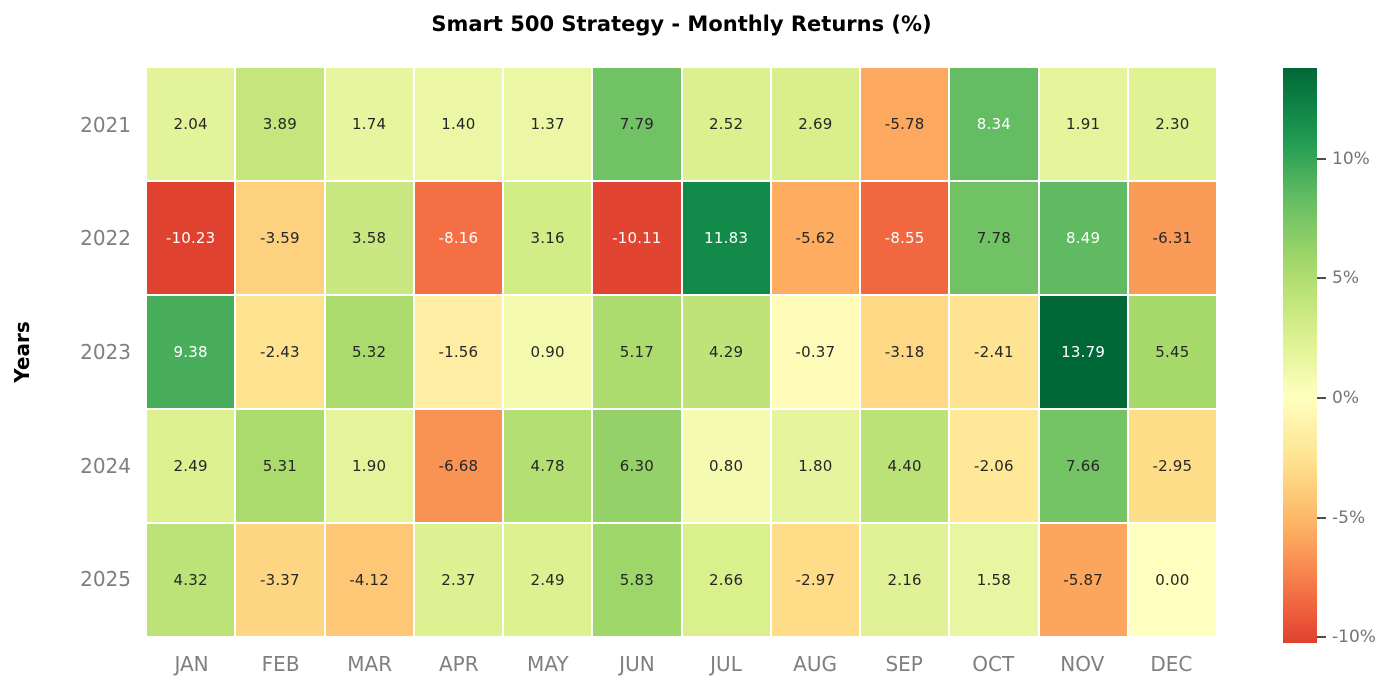 The width and height of the screenshot is (1391, 692). Describe the element at coordinates (280, 238) in the screenshot. I see `heatmap-cell-2022-FEB: -3.59` at that location.